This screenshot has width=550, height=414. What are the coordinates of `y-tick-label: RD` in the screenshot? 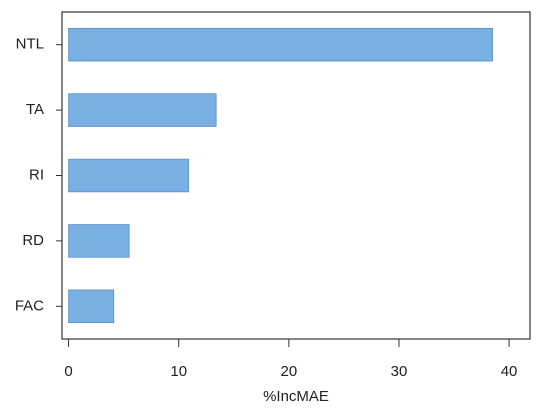 It's located at (33, 240).